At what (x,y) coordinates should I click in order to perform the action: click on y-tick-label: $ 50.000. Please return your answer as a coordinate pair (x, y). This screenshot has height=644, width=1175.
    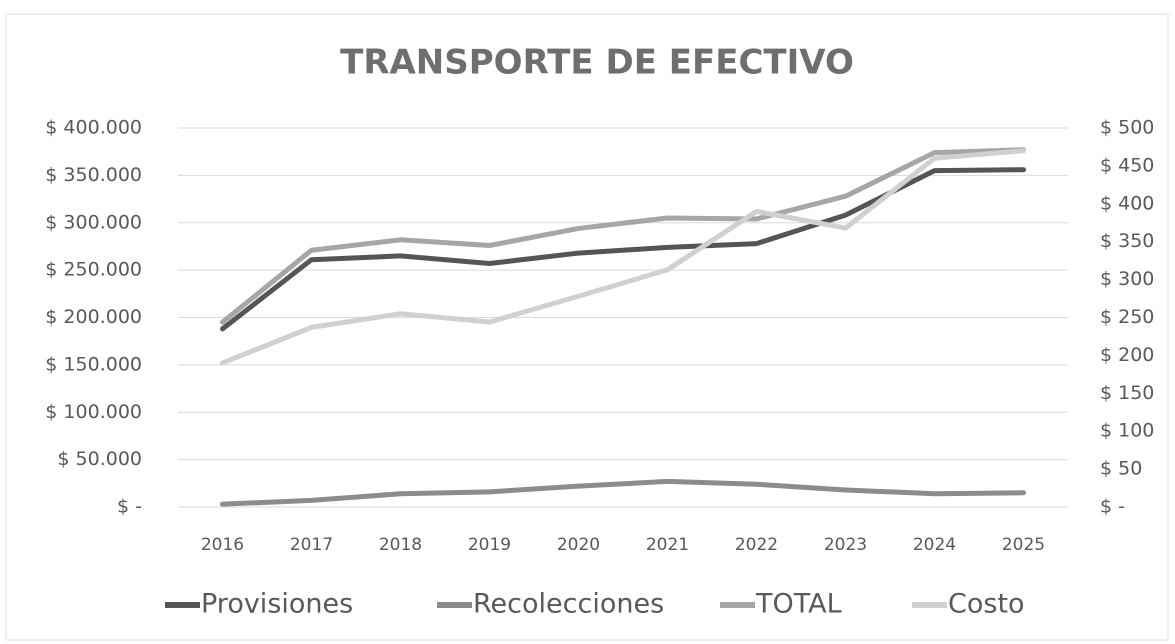
    Looking at the image, I should click on (99, 459).